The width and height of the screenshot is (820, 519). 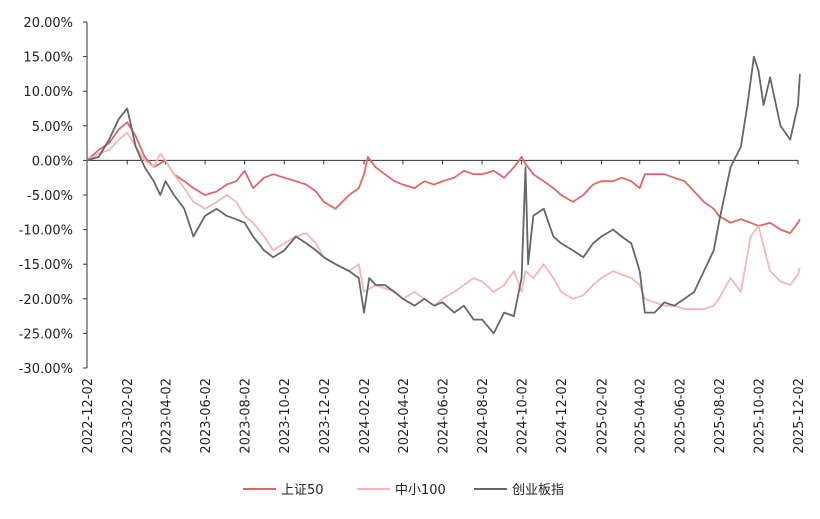 What do you see at coordinates (420, 490) in the screenshot?
I see `legend-label: 中小100` at bounding box center [420, 490].